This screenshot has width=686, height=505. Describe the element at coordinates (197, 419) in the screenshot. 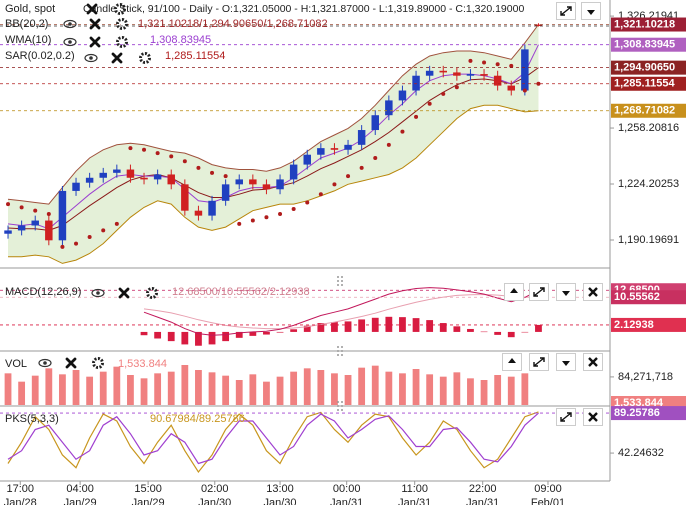

I see `indicator-value: 90.67984/89.25786` at that location.